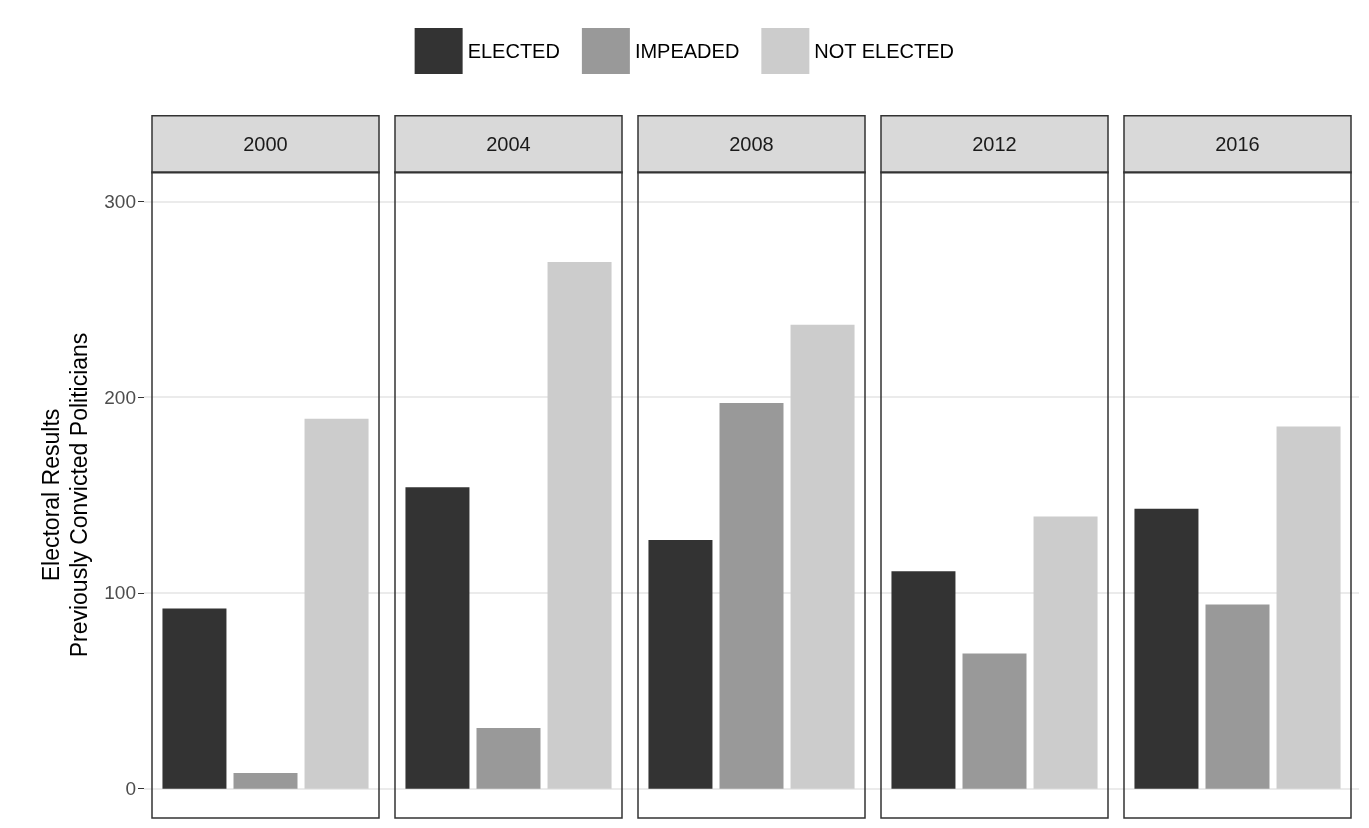 The height and width of the screenshot is (828, 1369). I want to click on x-tick-label: 2004, so click(508, 144).